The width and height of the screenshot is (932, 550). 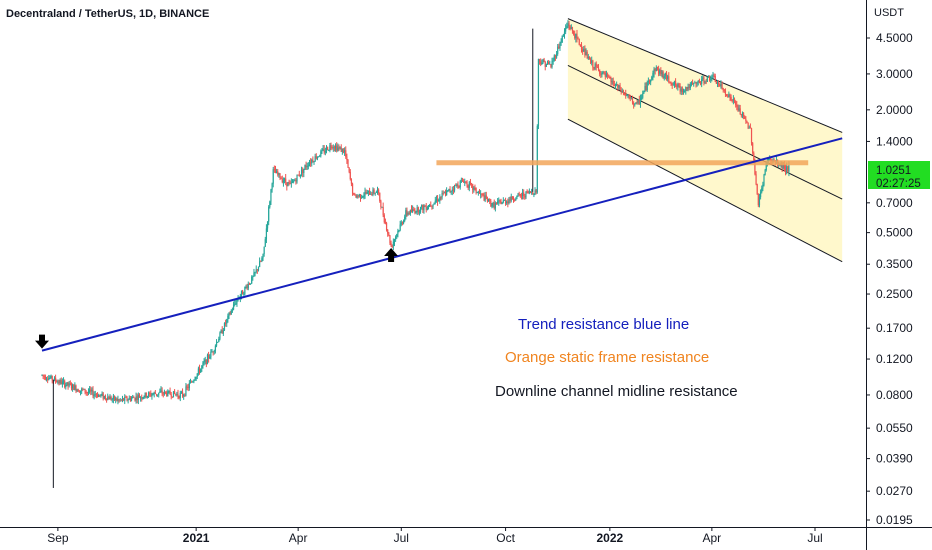 I want to click on price-tick-label: 0.0270, so click(x=894, y=491).